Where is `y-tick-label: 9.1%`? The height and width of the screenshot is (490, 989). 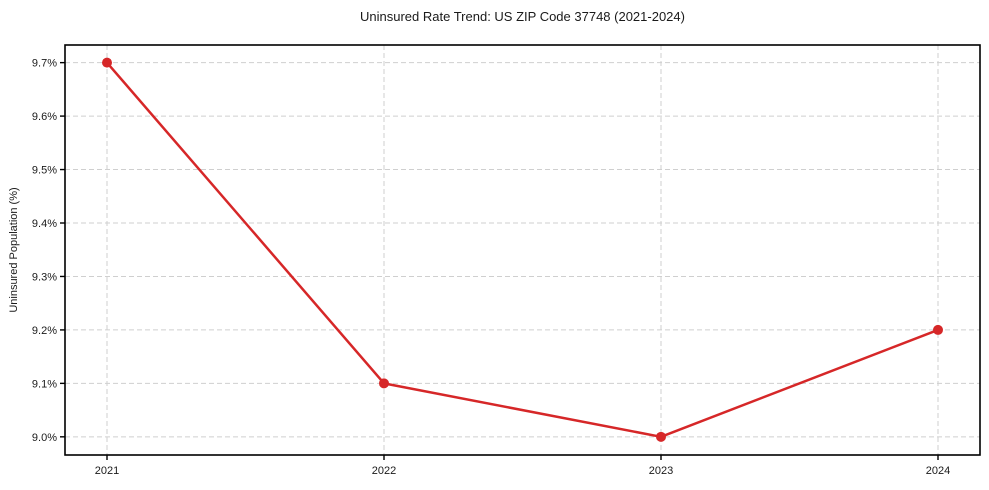 y-tick-label: 9.1% is located at coordinates (44, 384).